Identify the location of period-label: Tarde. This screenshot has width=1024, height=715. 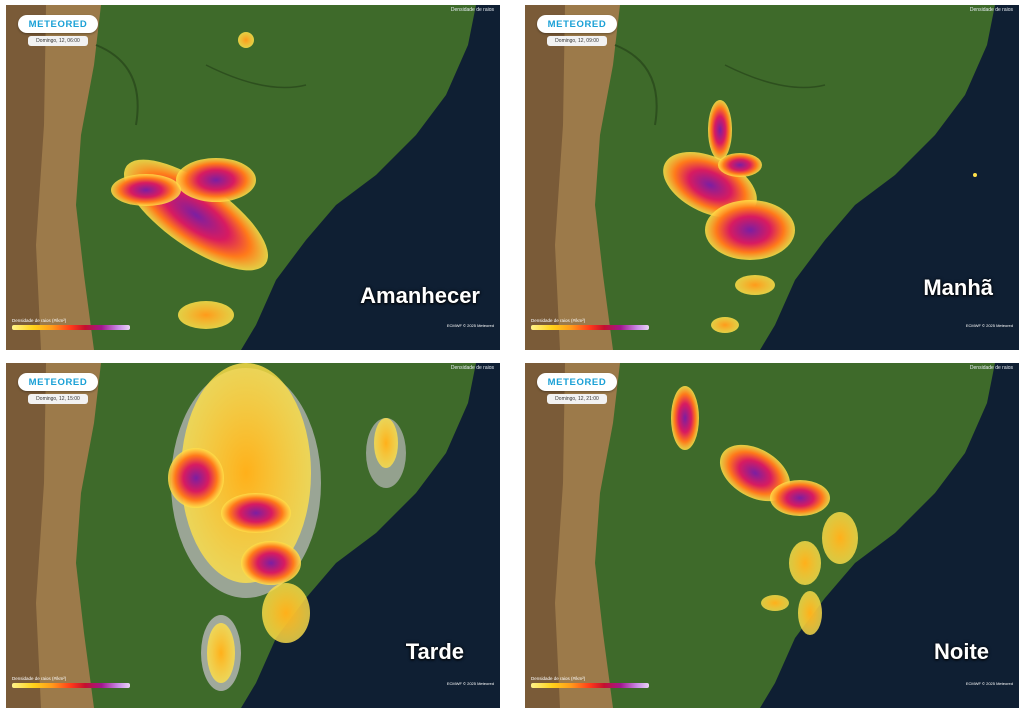
(434, 651).